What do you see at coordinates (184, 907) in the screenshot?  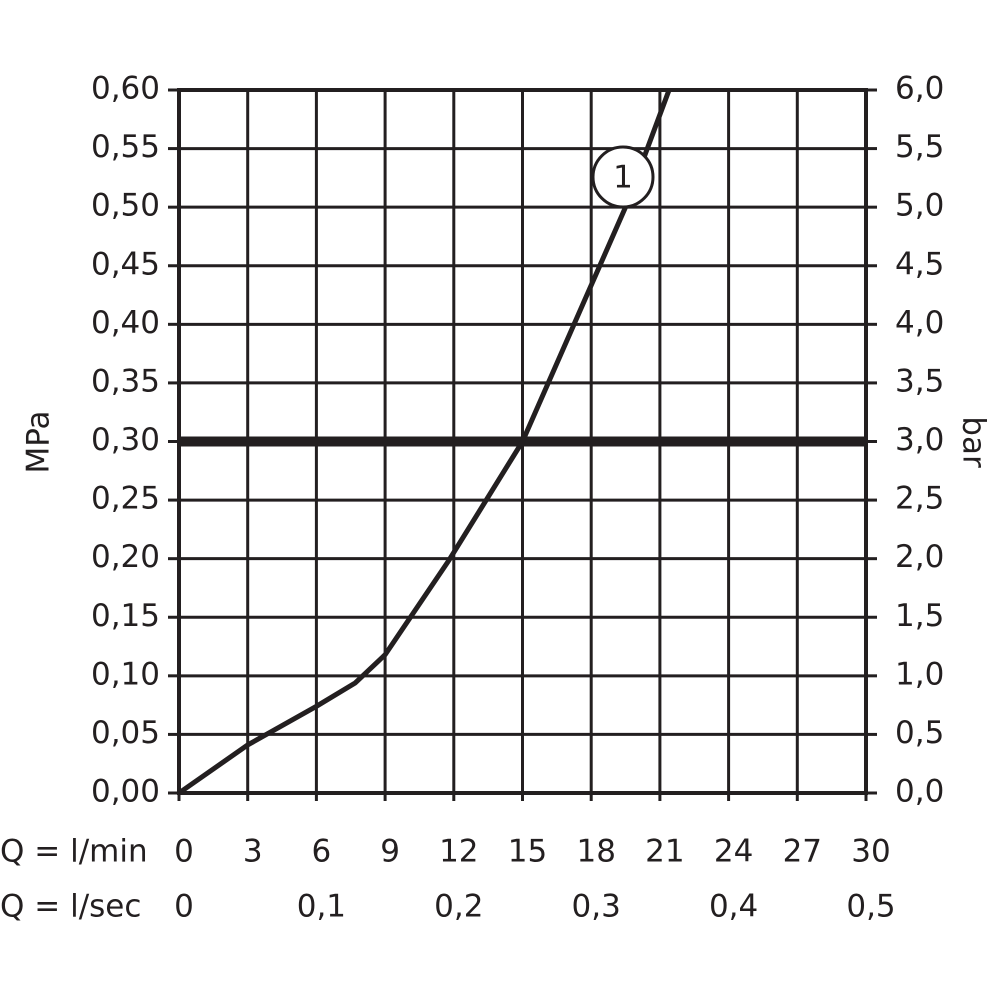 I see `x2-tick-label: 0` at bounding box center [184, 907].